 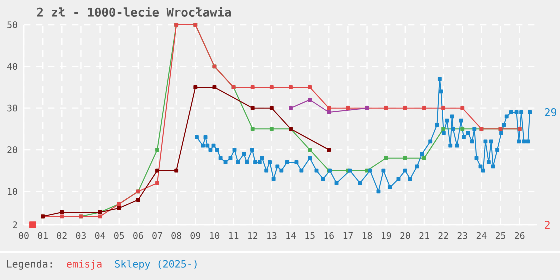 I want to click on y-tick-label: 20, so click(x=13, y=150).